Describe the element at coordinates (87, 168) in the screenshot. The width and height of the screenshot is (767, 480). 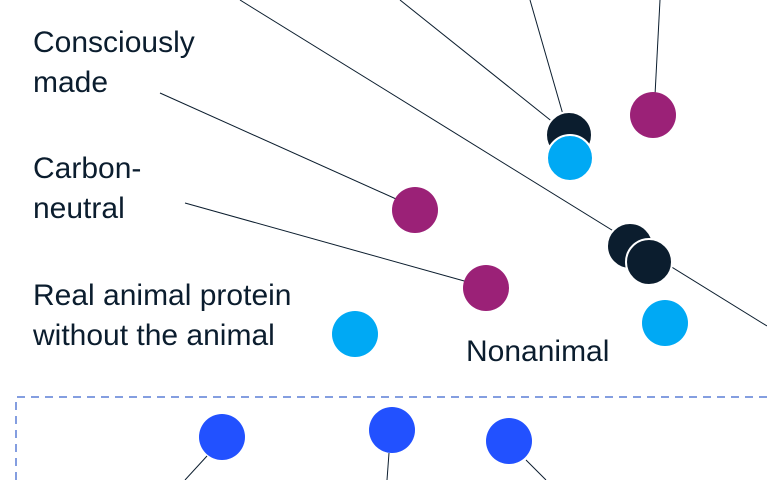
I see `label-line: Carbon-` at that location.